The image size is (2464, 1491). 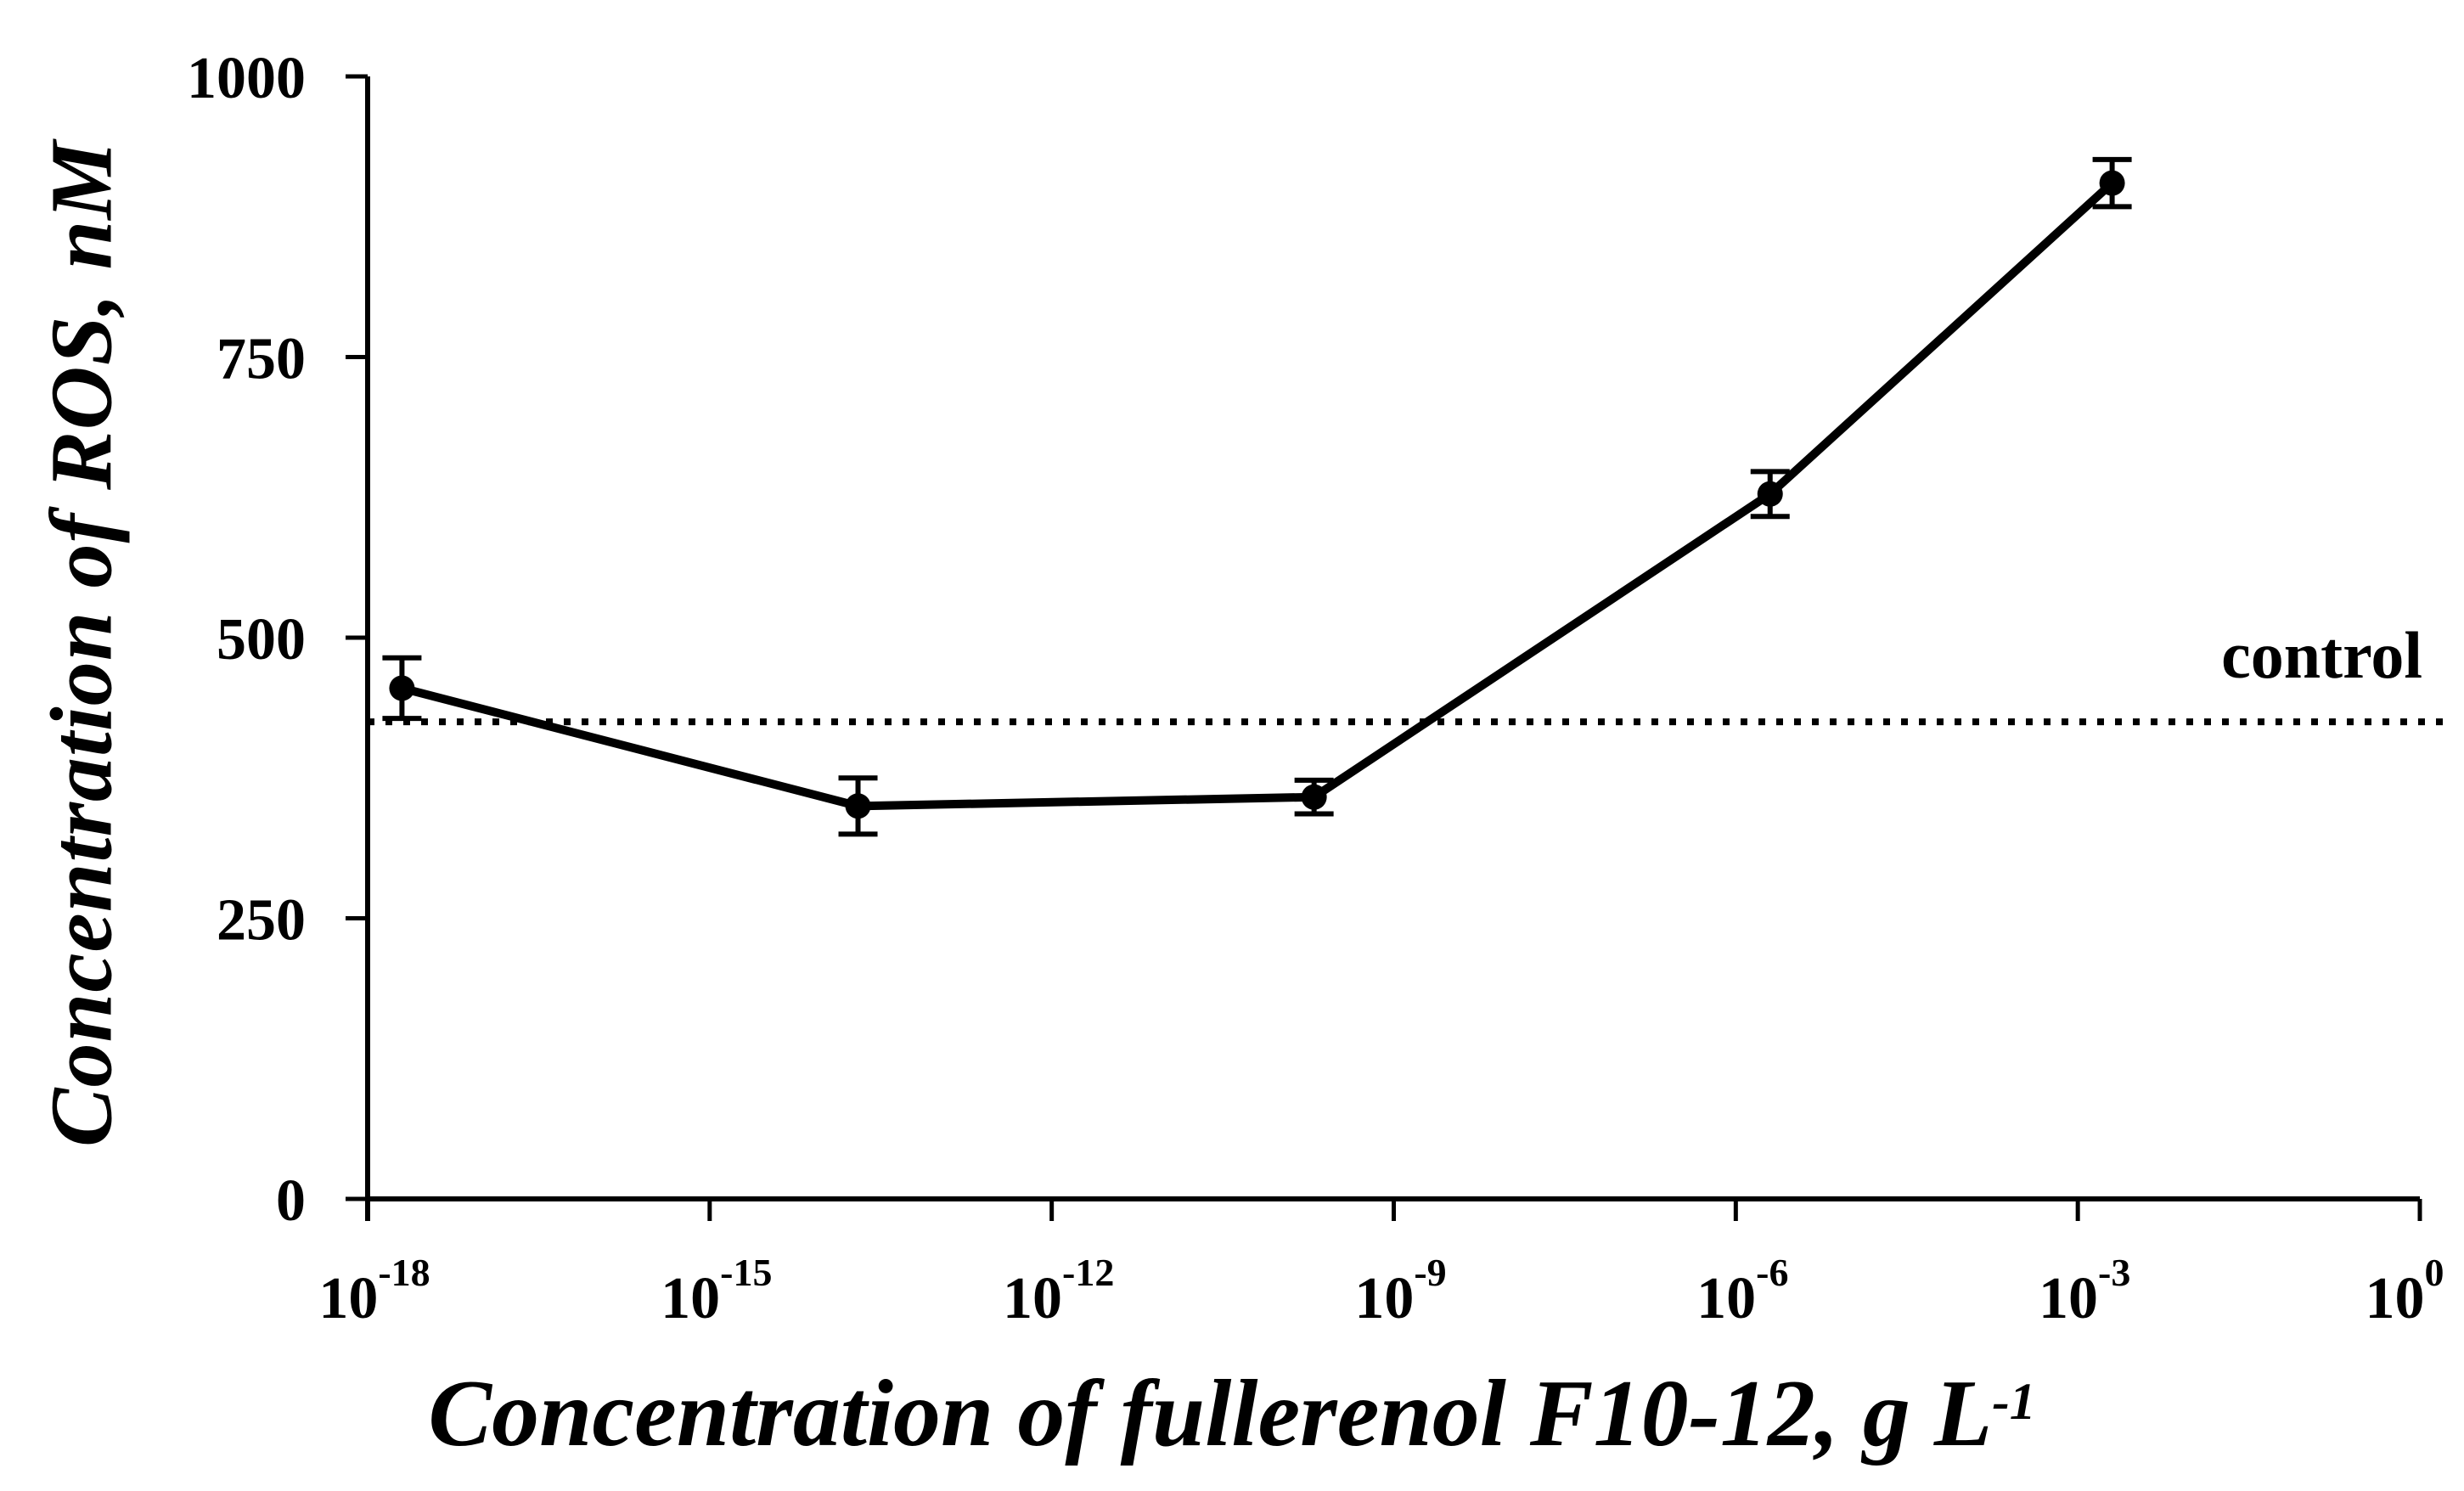 What do you see at coordinates (291, 1201) in the screenshot?
I see `y-tick-label: 0` at bounding box center [291, 1201].